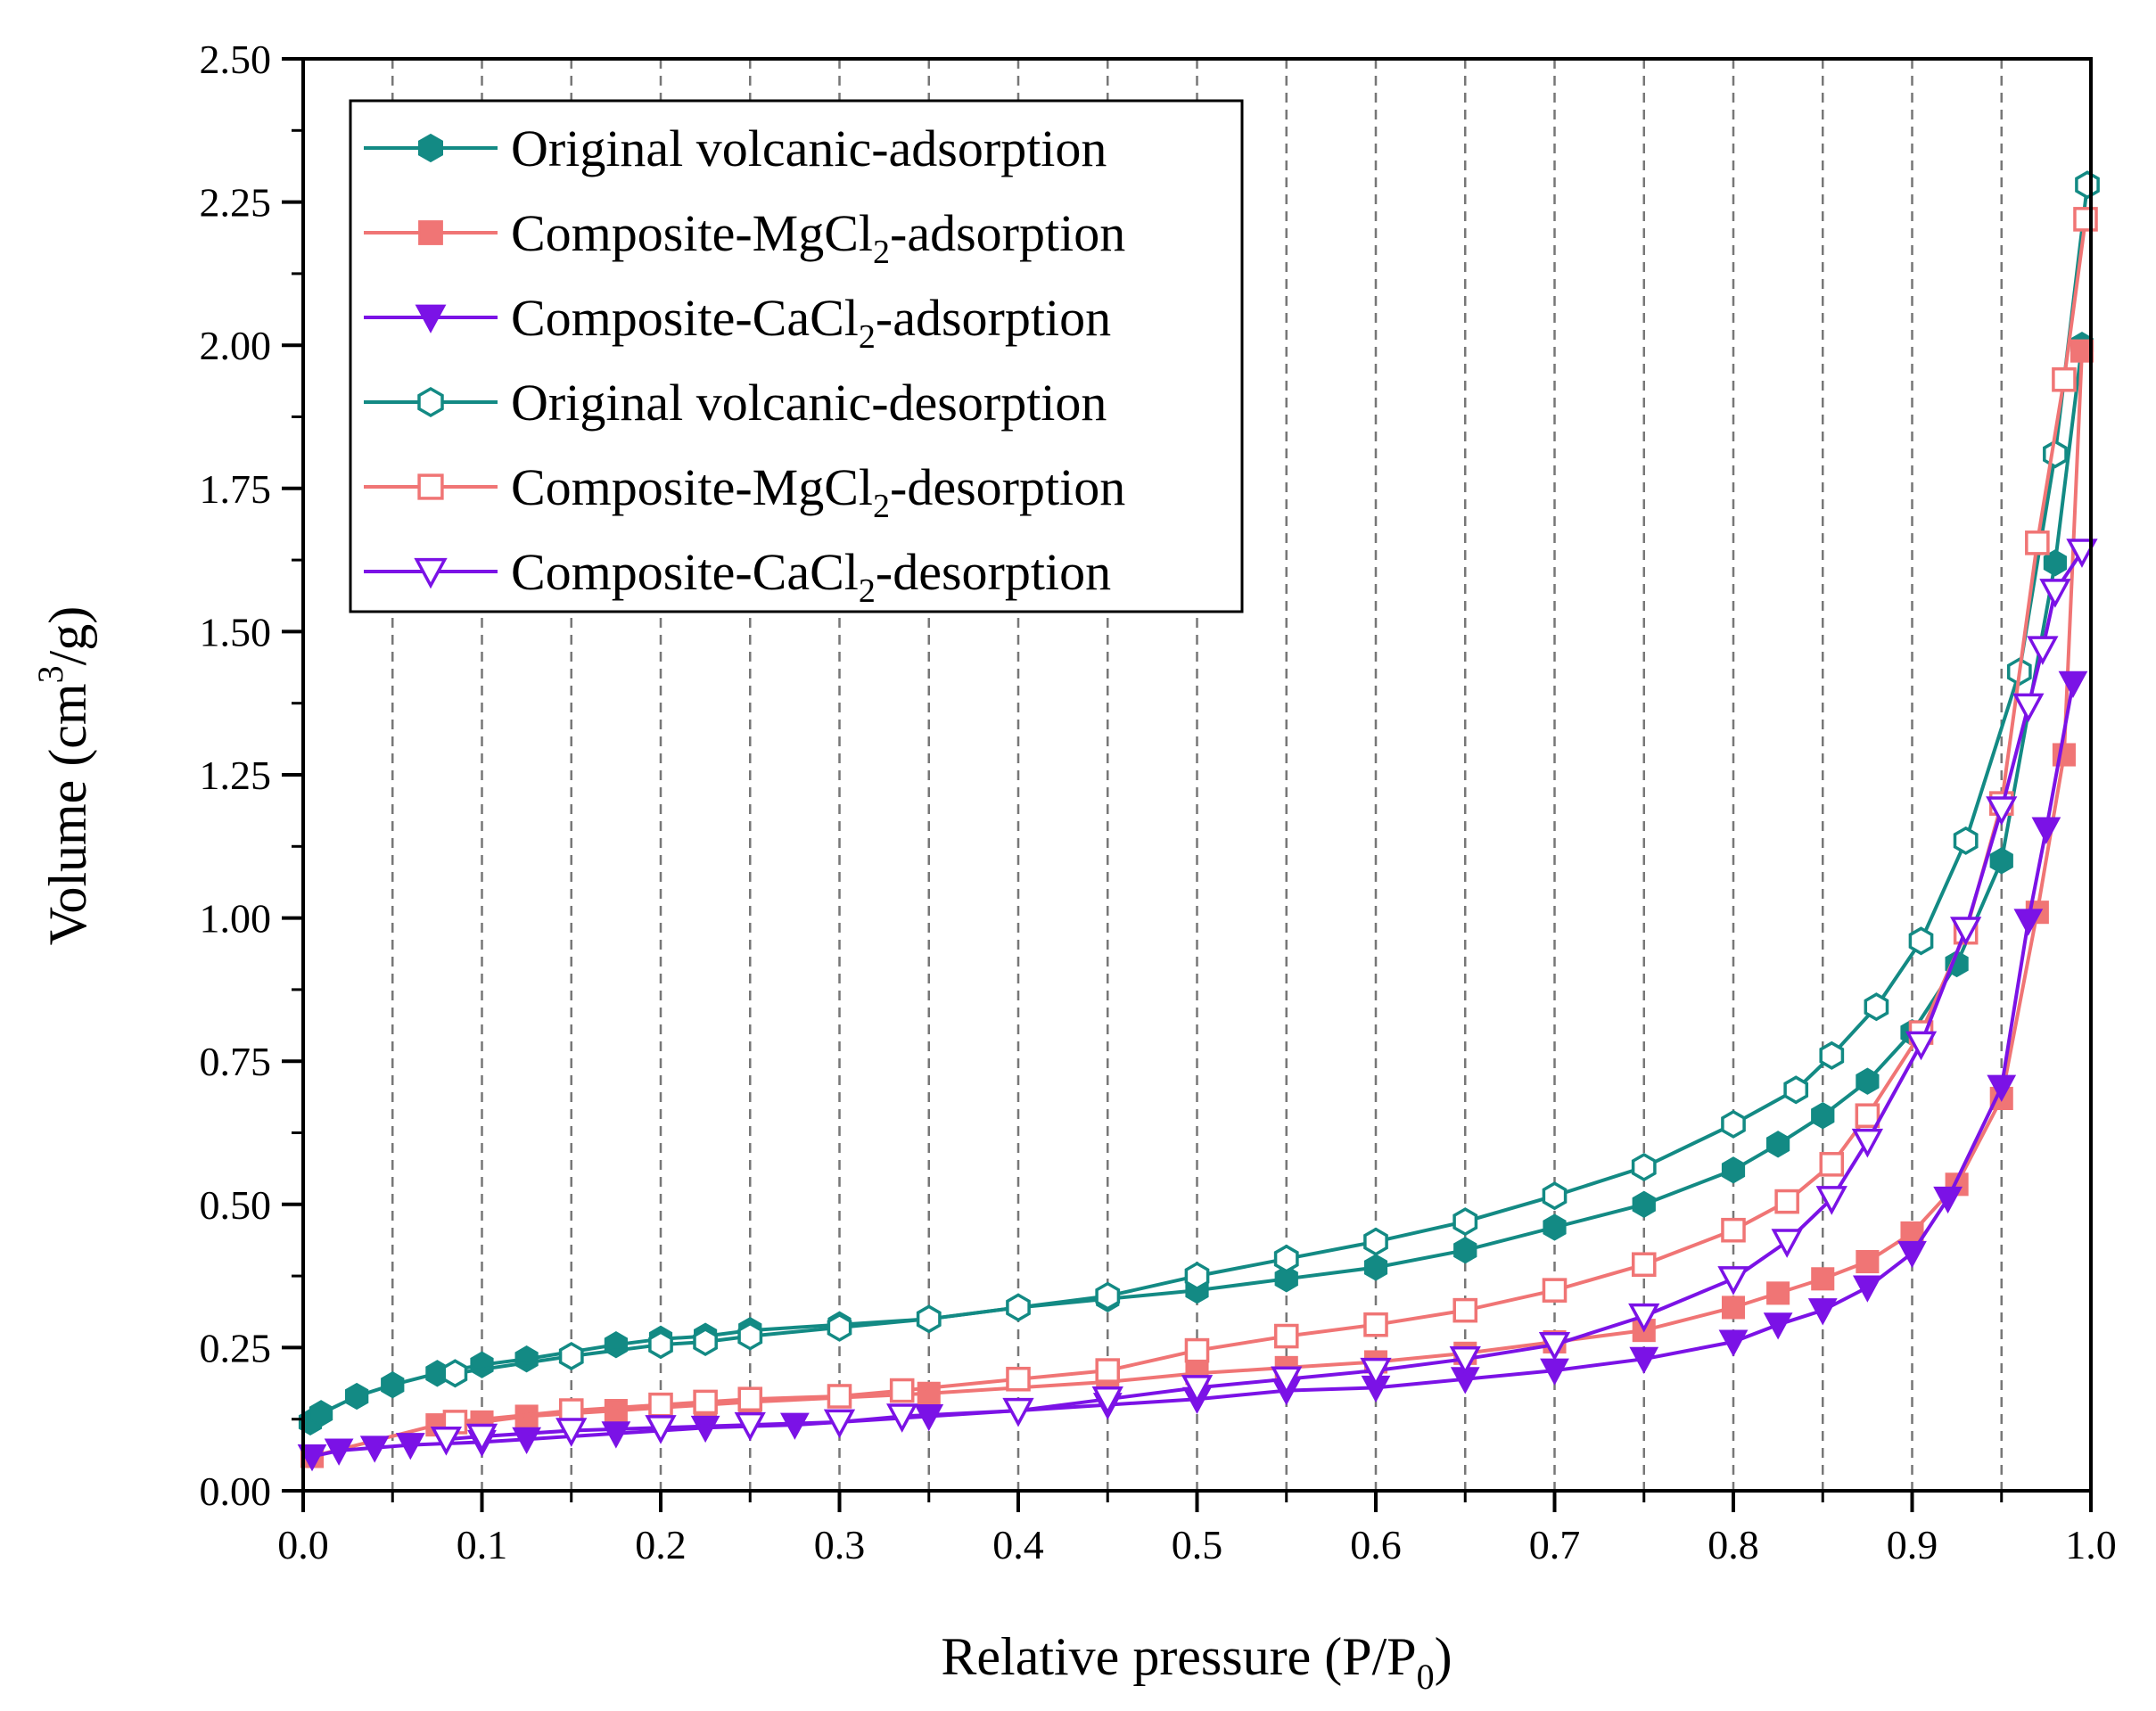 Image resolution: width=2156 pixels, height=1711 pixels. What do you see at coordinates (994, 318) in the screenshot?
I see `legend-label-end: -adsorption` at bounding box center [994, 318].